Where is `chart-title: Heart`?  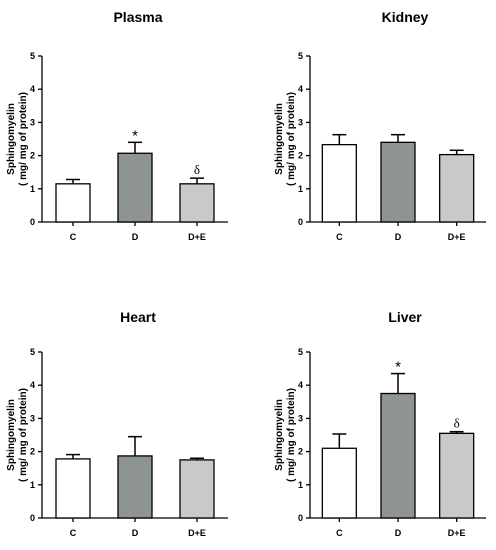
chart-title: Heart is located at coordinates (138, 317).